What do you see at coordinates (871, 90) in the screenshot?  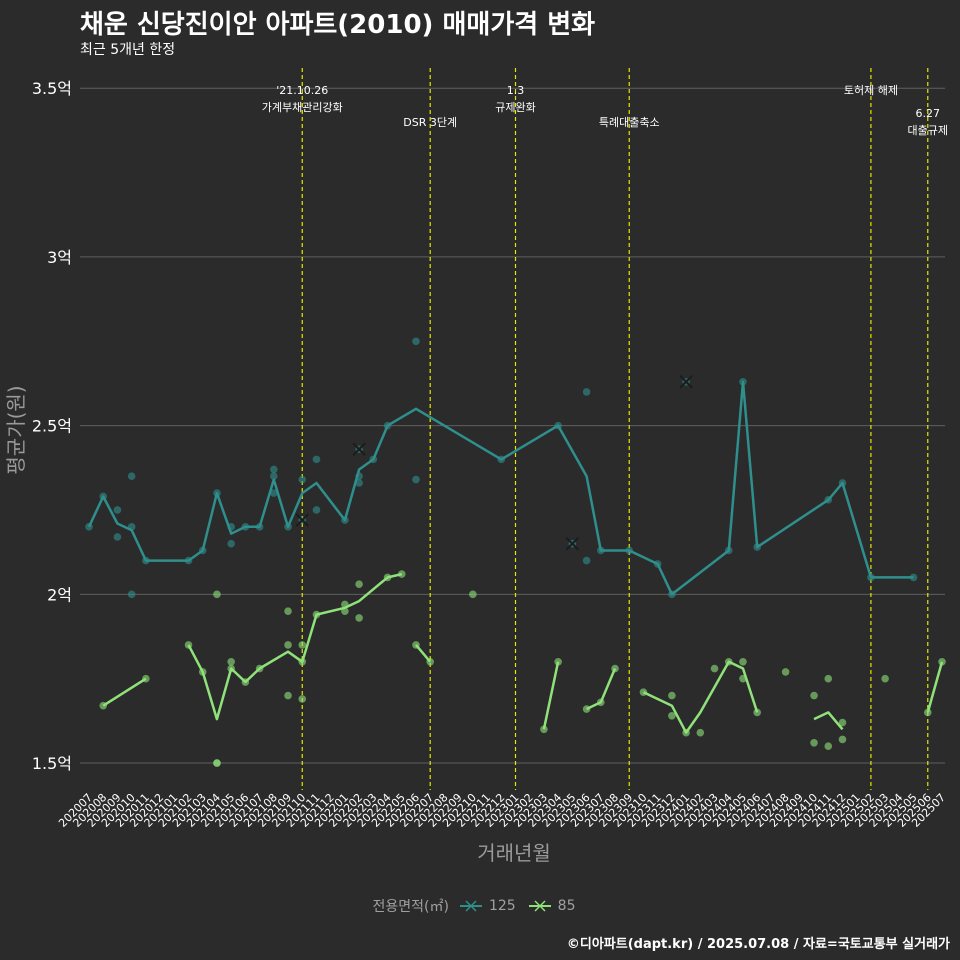 I see `event-annotation: 토허제 해제` at bounding box center [871, 90].